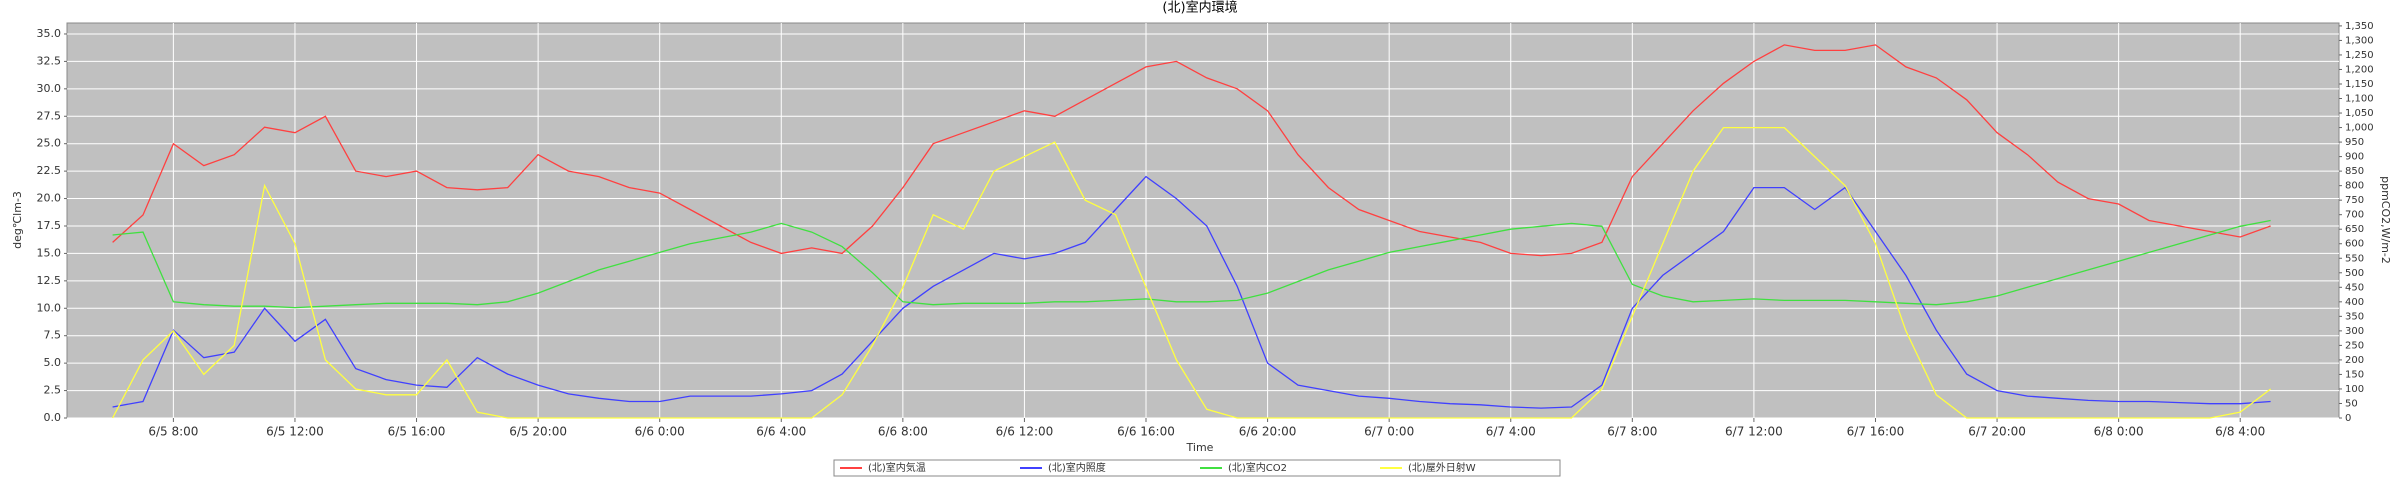 Image resolution: width=2400 pixels, height=480 pixels. I want to click on y-tick-label: 10.0, so click(49, 307).